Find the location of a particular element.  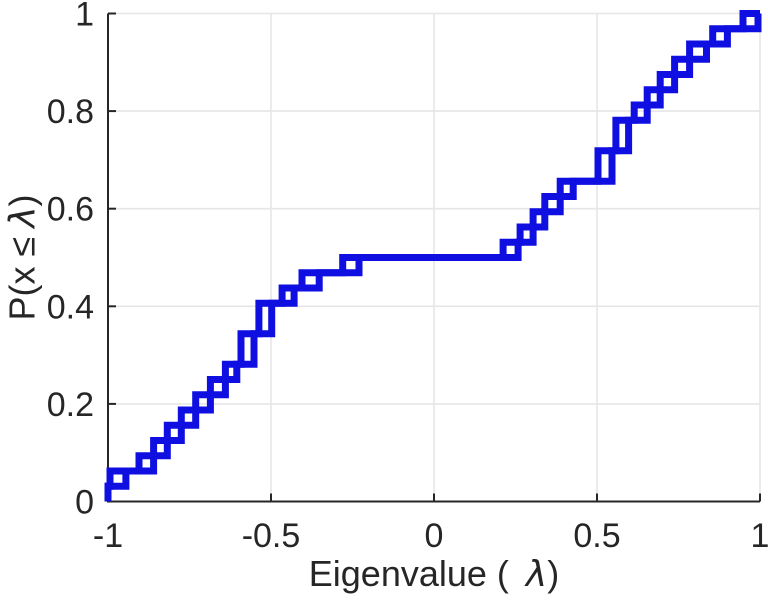

y-tick-label: 0.8 is located at coordinates (70, 112).